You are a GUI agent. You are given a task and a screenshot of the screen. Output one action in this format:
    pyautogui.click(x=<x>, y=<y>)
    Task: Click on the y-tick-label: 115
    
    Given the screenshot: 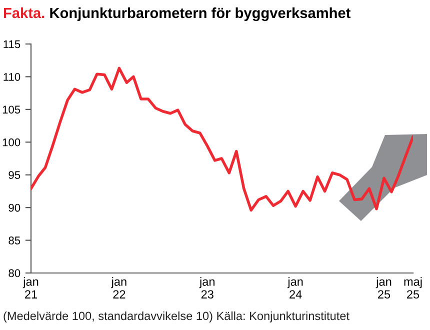 What is the action you would take?
    pyautogui.click(x=12, y=44)
    